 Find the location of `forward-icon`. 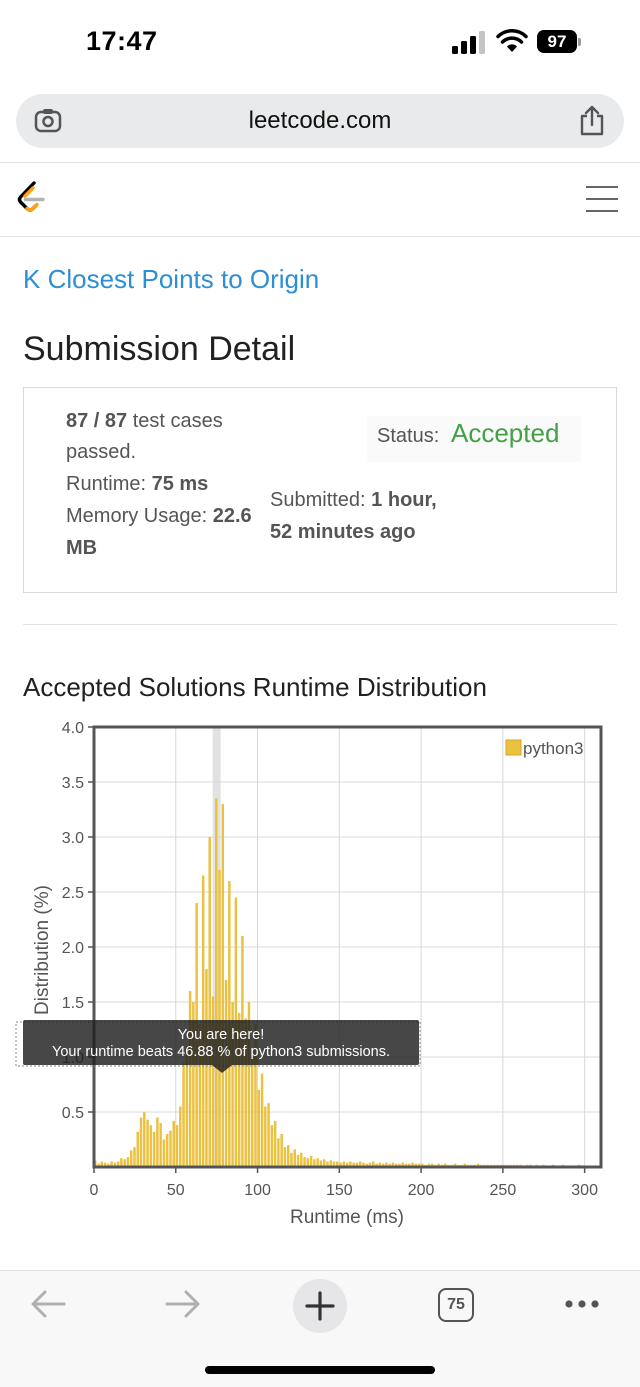

forward-icon is located at coordinates (183, 1304).